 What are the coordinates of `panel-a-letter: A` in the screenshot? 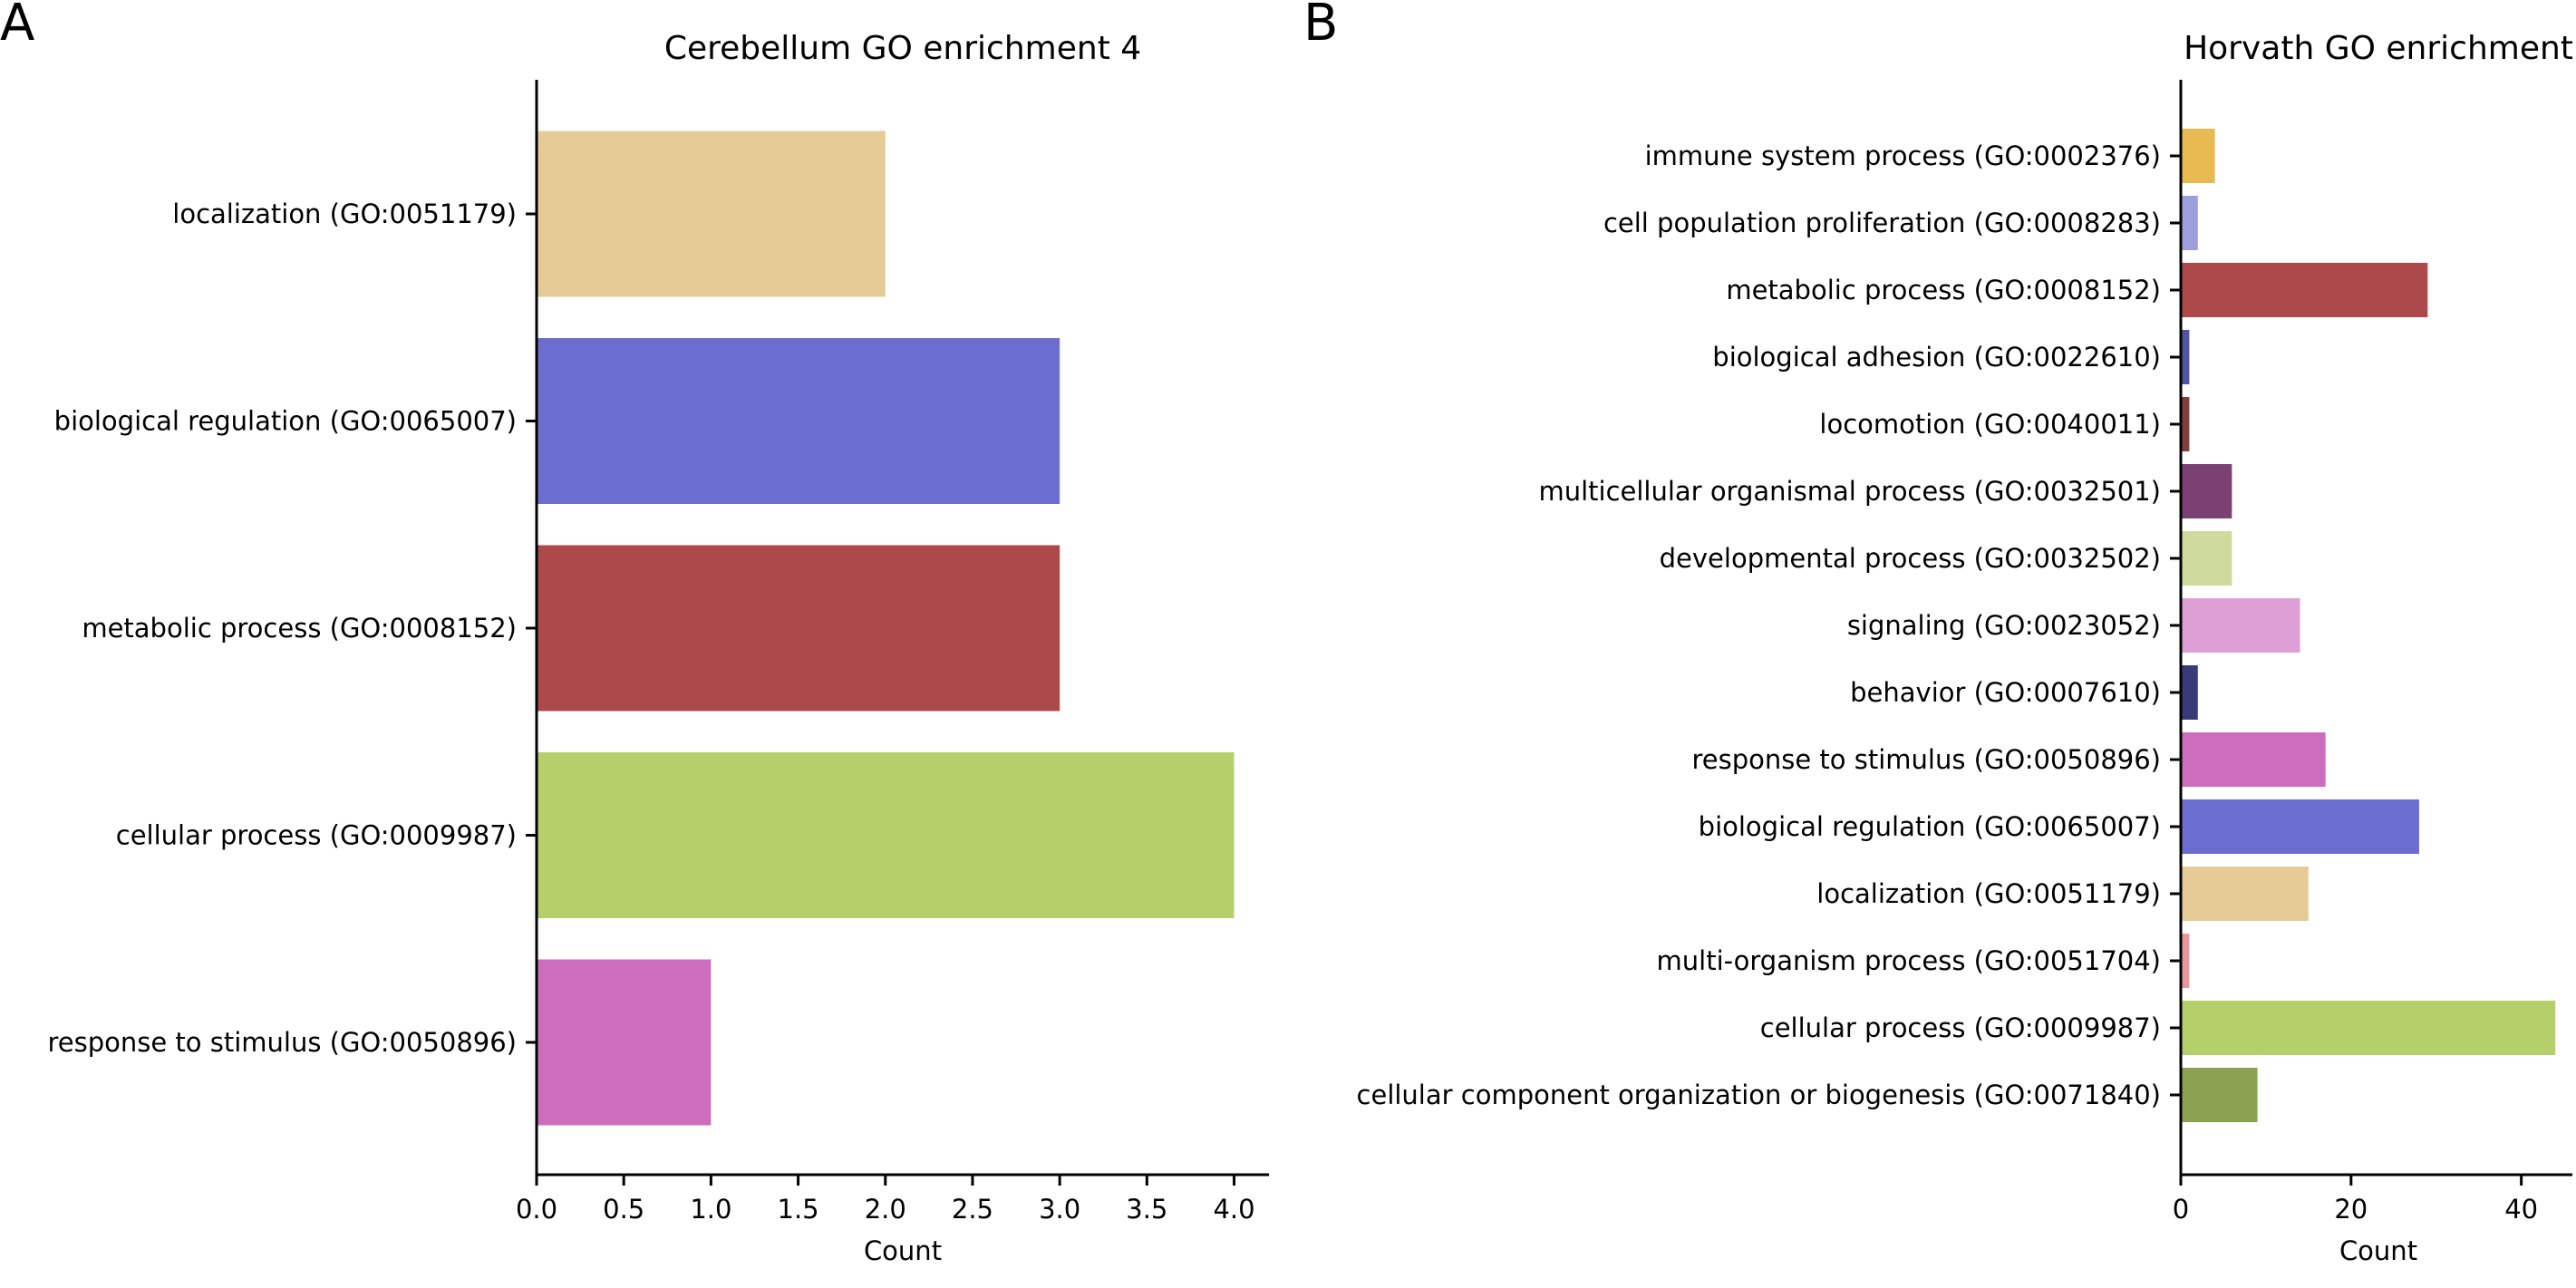 It's located at (17, 26).